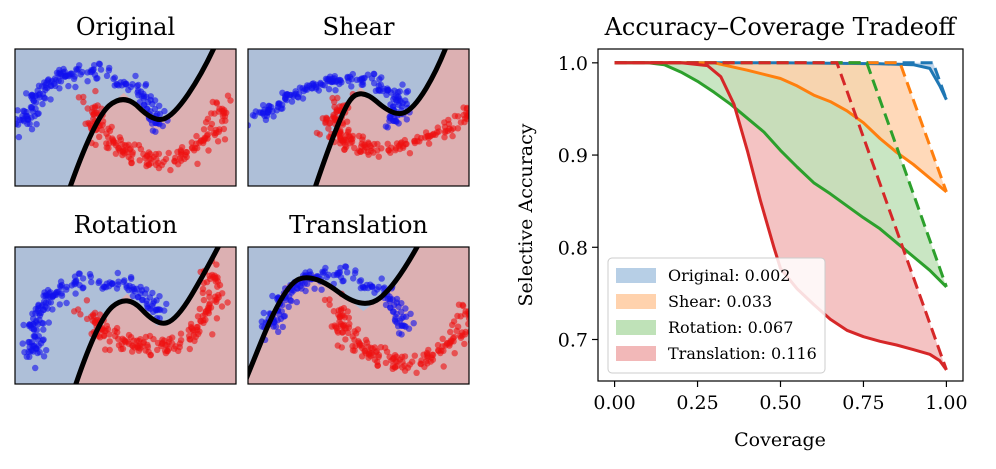 The height and width of the screenshot is (469, 996). What do you see at coordinates (334, 314) in the screenshot?
I see `decision-boundary` at bounding box center [334, 314].